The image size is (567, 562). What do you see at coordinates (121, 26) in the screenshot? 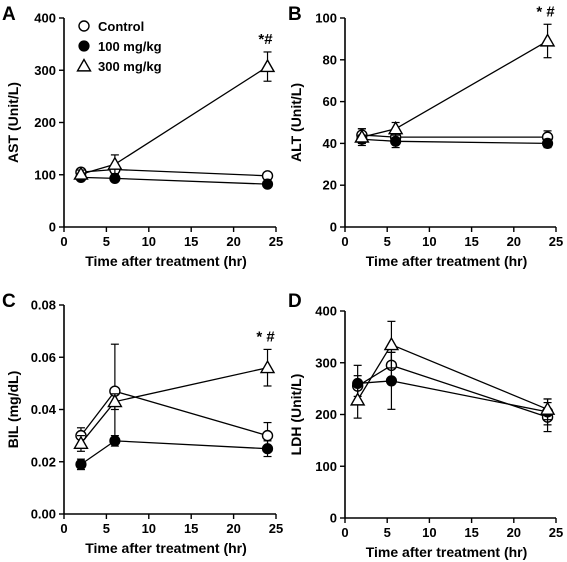
I see `legend-label: Control` at bounding box center [121, 26].